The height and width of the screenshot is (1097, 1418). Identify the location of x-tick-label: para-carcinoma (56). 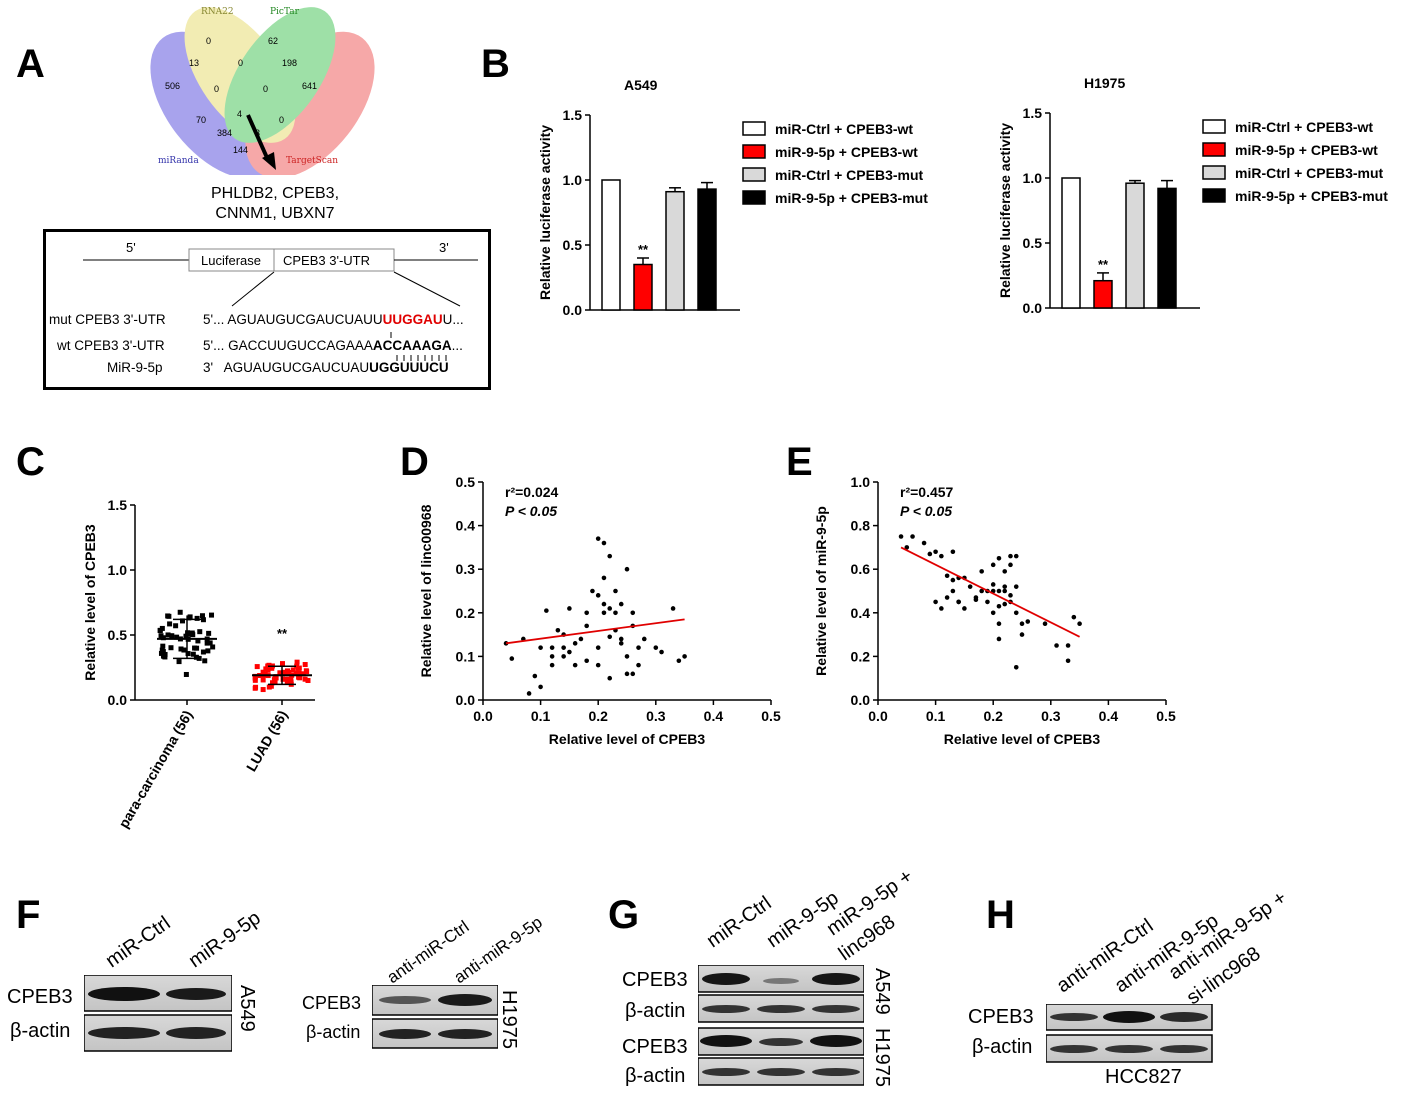
(155, 769).